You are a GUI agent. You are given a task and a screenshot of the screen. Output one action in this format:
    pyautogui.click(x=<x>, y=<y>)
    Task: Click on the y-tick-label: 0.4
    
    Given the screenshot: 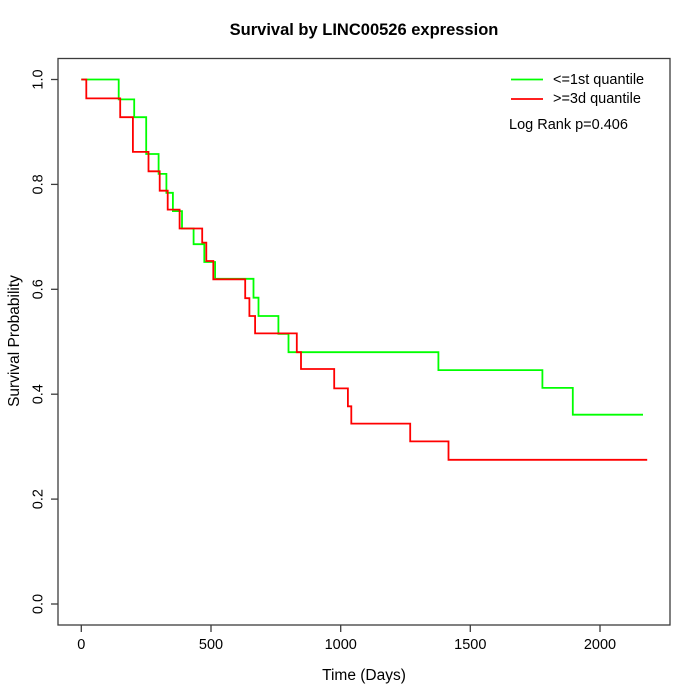 What is the action you would take?
    pyautogui.click(x=39, y=394)
    